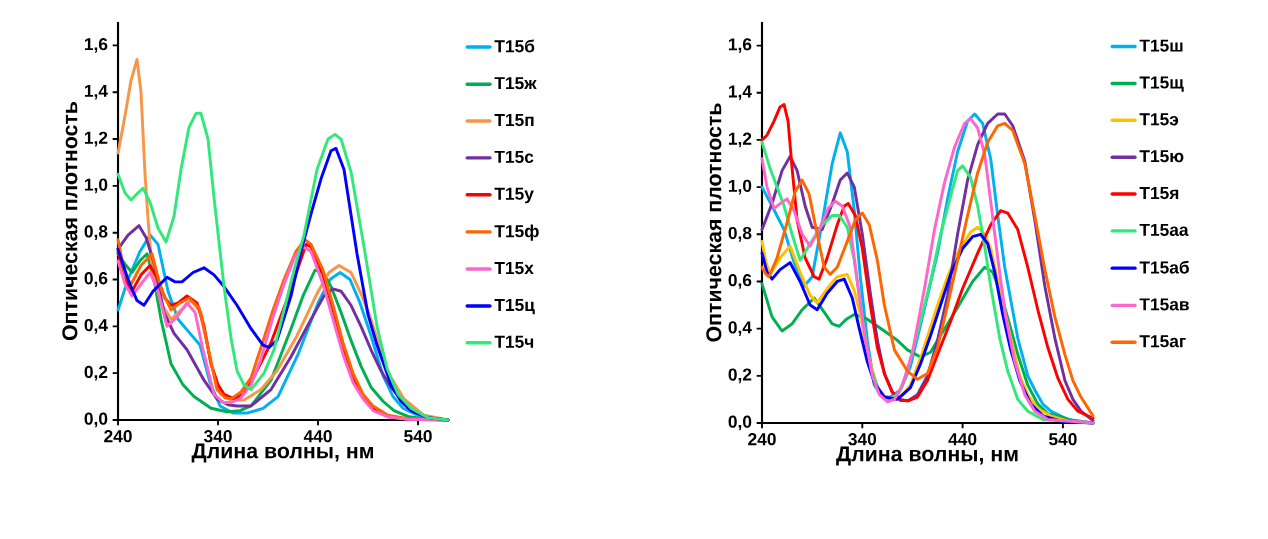 The width and height of the screenshot is (1268, 539). Describe the element at coordinates (1159, 193) in the screenshot. I see `legend-label: T15я` at that location.